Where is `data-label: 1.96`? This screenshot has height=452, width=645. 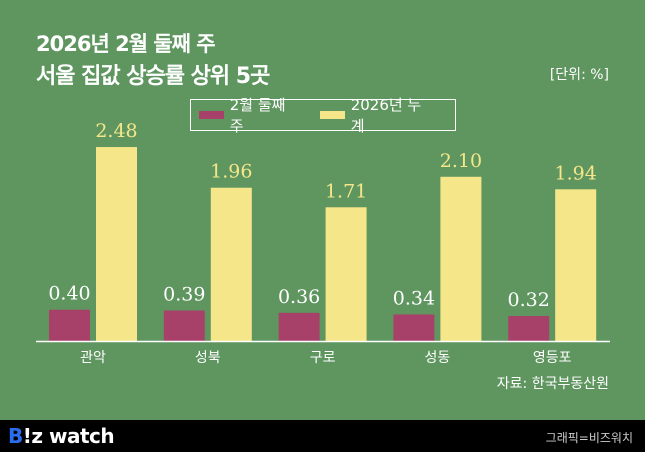 data-label: 1.96 is located at coordinates (231, 172).